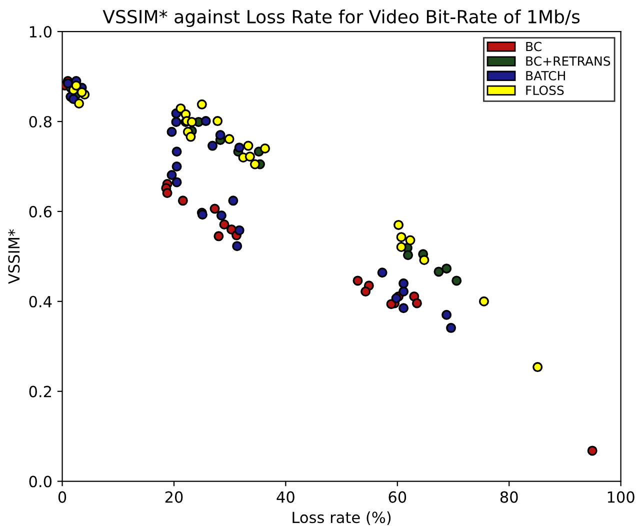  I want to click on x-axis-title: Loss rate (%), so click(341, 518).